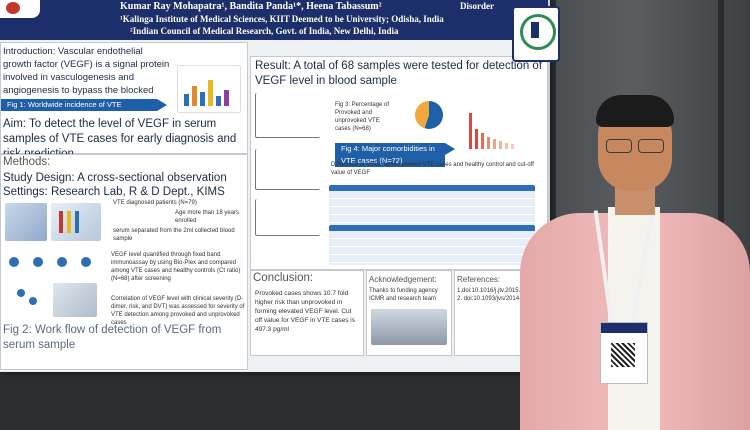  Describe the element at coordinates (287, 115) in the screenshot. I see `line-chart-thumbnail` at that location.